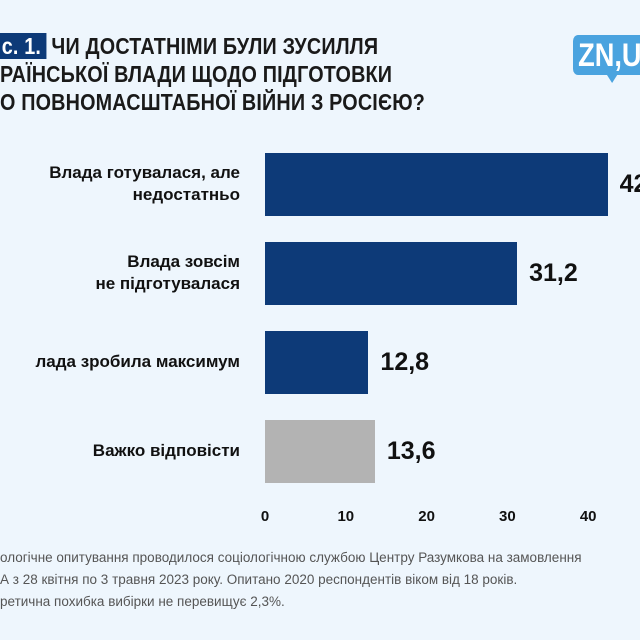 This screenshot has width=640, height=640. I want to click on x-tick-label: 40, so click(588, 516).